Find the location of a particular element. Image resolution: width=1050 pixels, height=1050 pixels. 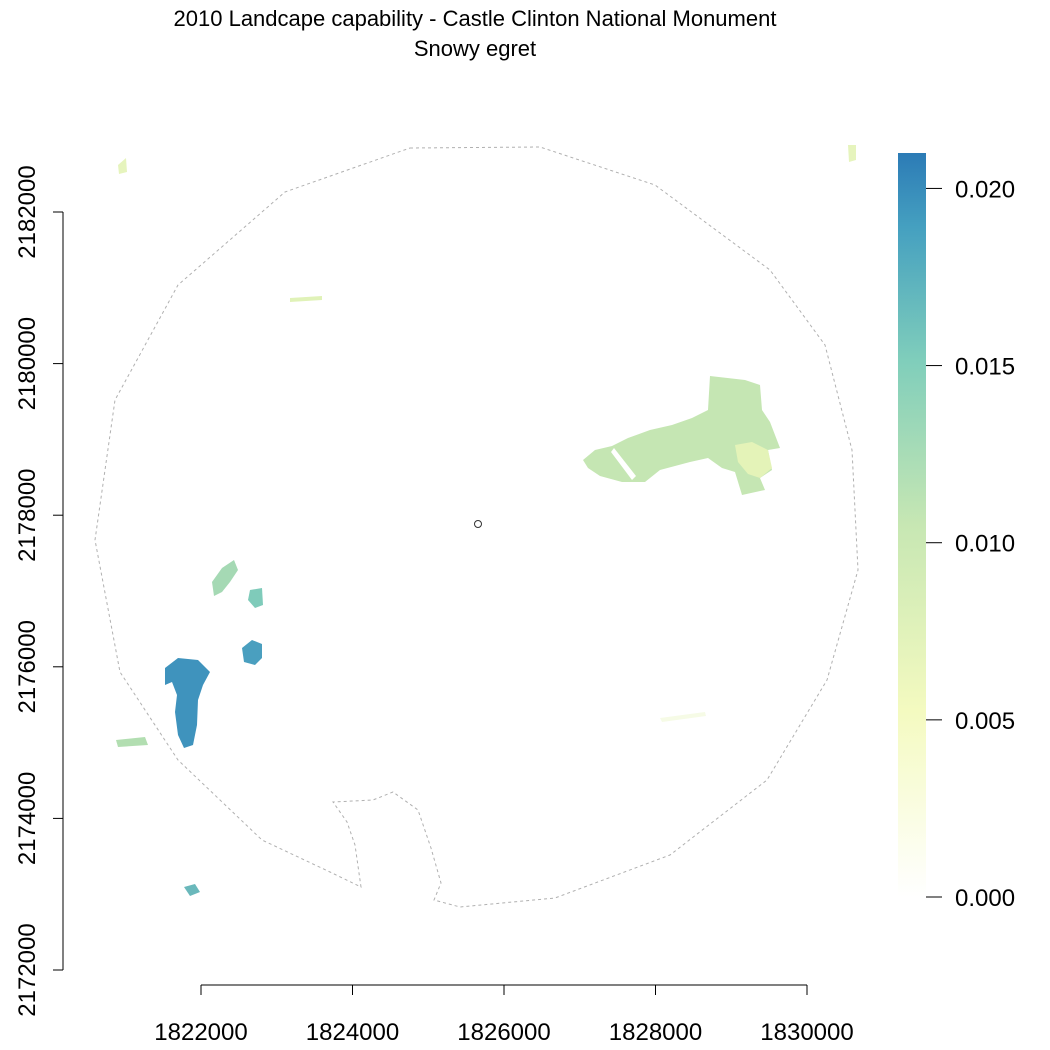

site-marker is located at coordinates (478, 524).